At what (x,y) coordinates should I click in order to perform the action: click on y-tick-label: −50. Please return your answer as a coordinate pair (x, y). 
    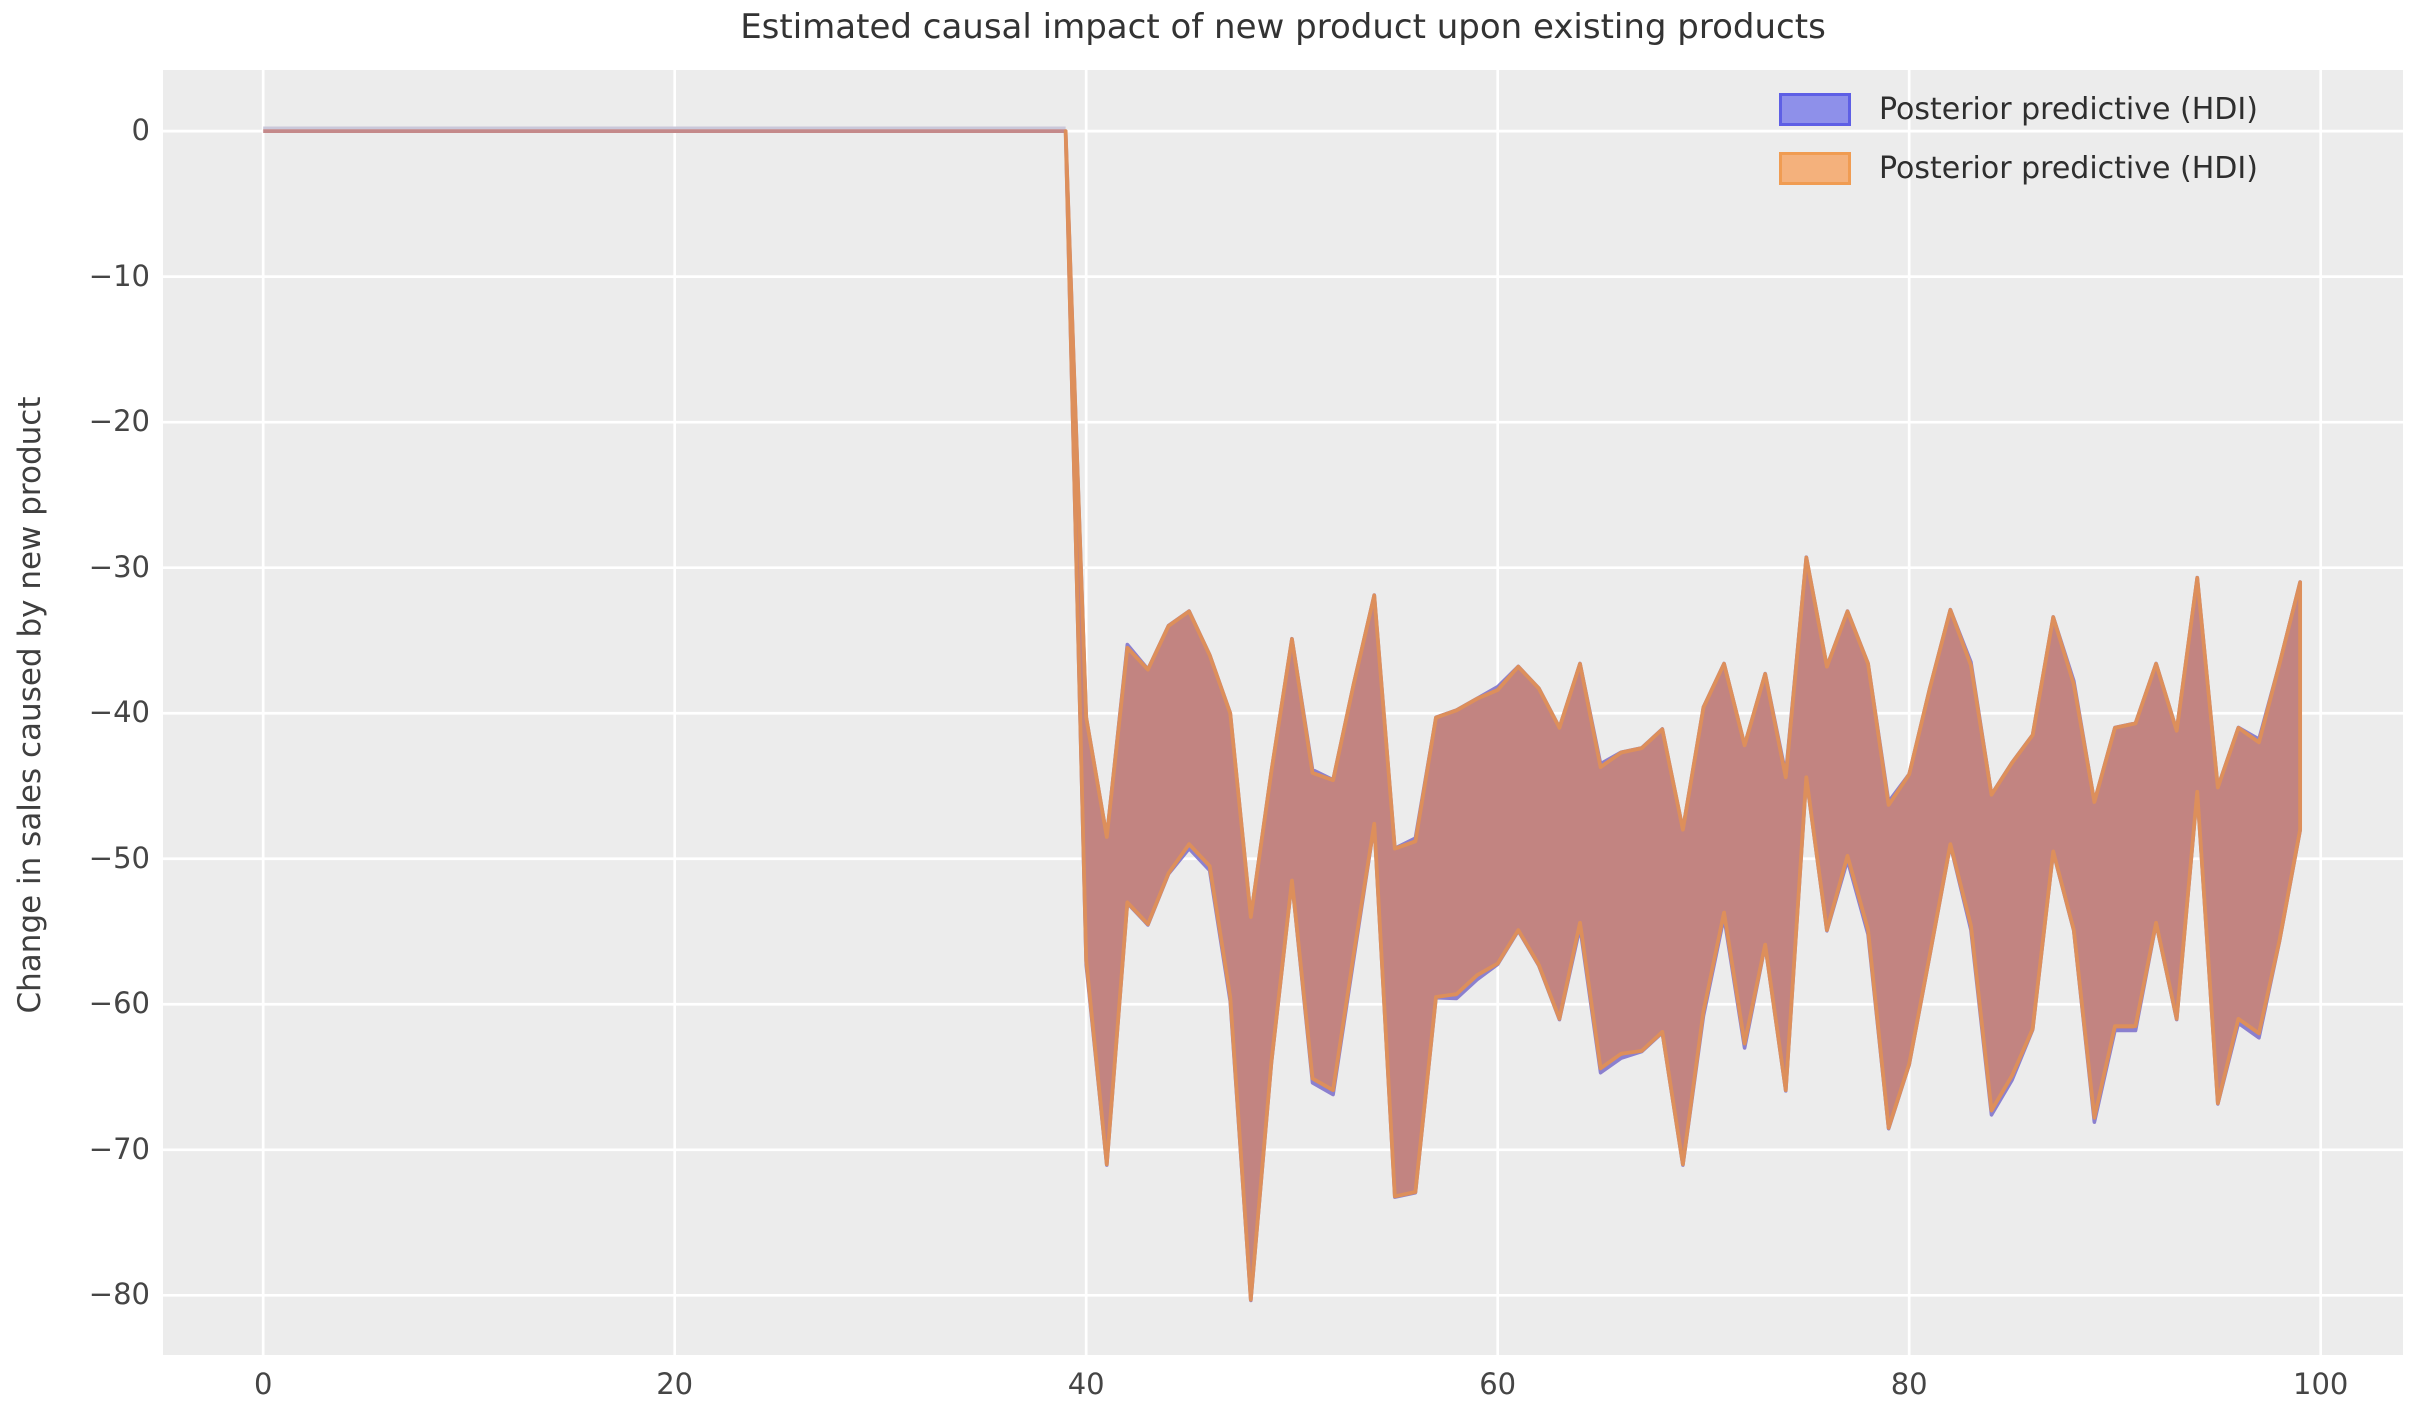
    Looking at the image, I should click on (119, 857).